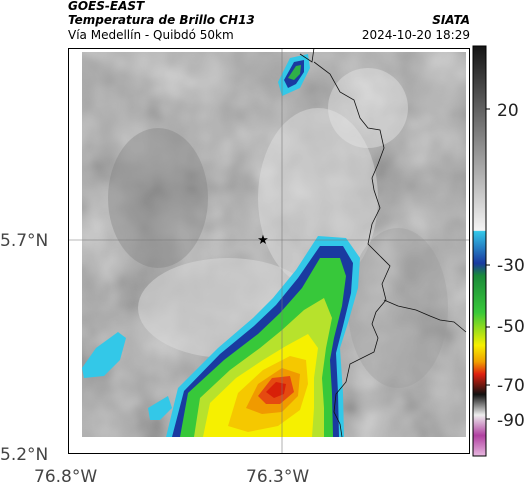 This screenshot has height=491, width=526. I want to click on lat-label-5-7: 5.7°N, so click(24, 241).